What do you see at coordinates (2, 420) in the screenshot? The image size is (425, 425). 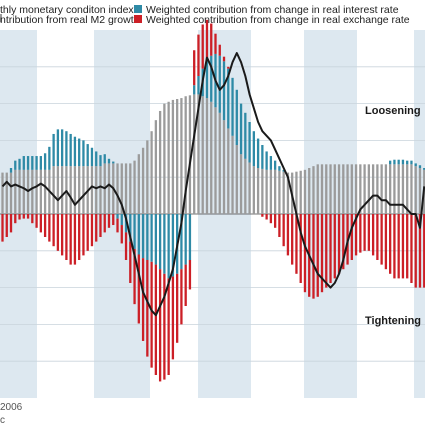 I see `x-tick-label-c: c` at bounding box center [2, 420].